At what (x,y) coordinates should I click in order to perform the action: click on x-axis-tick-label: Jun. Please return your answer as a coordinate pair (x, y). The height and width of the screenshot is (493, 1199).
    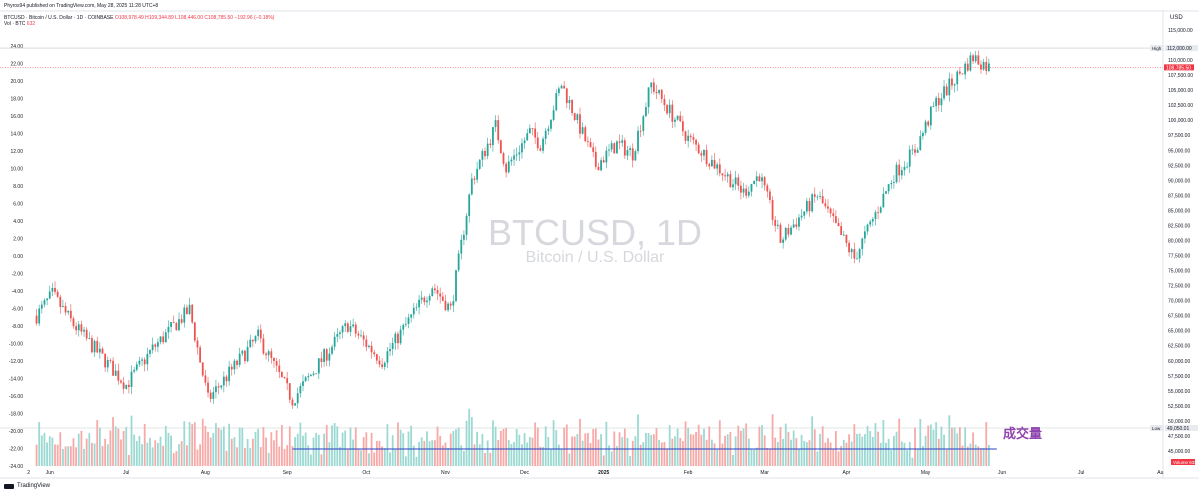
    Looking at the image, I should click on (50, 473).